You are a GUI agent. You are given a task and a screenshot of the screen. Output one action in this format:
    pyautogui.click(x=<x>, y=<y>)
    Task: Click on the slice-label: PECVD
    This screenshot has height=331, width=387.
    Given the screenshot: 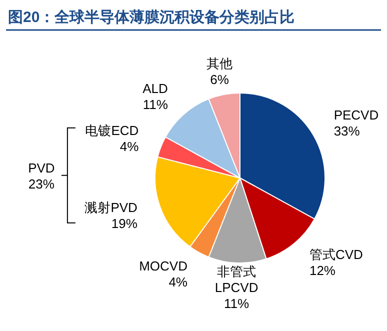 What is the action you would take?
    pyautogui.click(x=356, y=115)
    